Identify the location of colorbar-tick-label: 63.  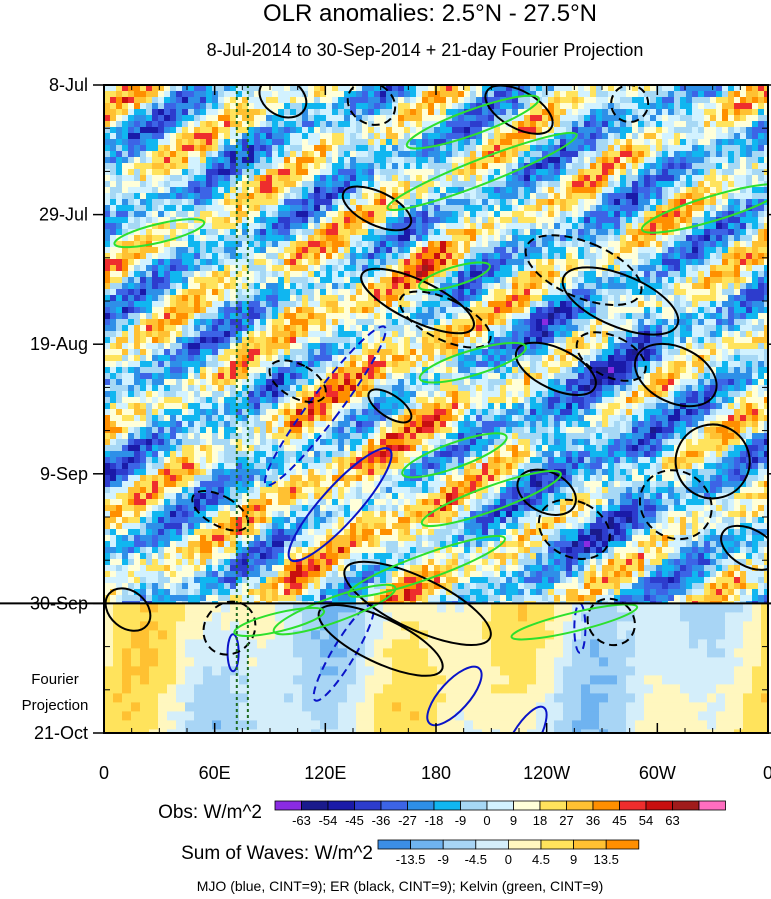
(672, 820).